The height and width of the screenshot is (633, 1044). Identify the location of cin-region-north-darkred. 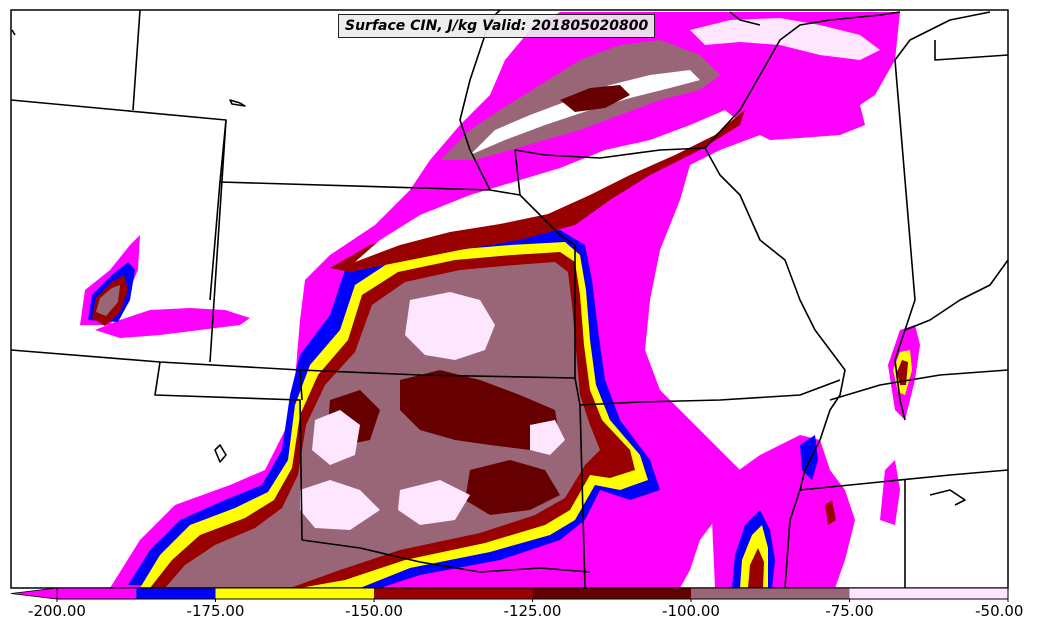
(595, 98).